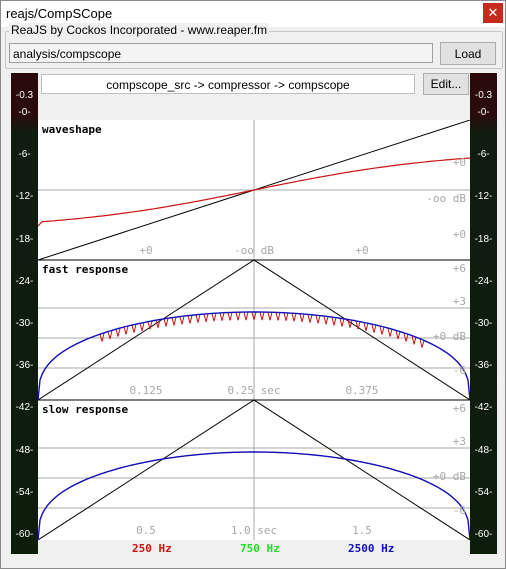  I want to click on axis-label-right: +0, so click(361, 250).